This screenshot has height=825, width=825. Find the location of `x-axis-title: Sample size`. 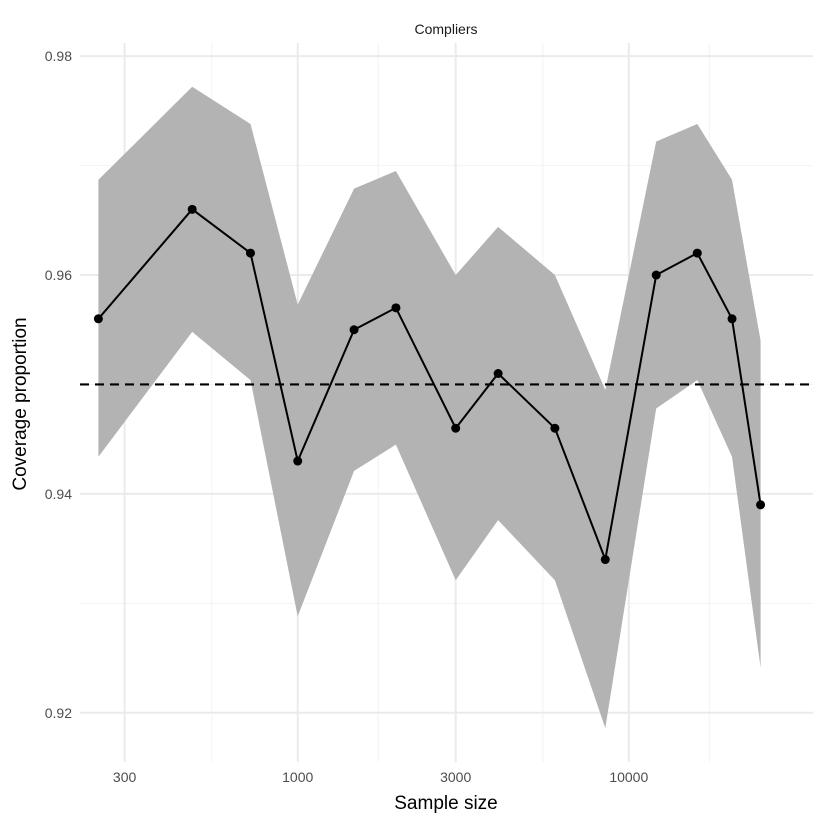

x-axis-title: Sample size is located at coordinates (446, 803).